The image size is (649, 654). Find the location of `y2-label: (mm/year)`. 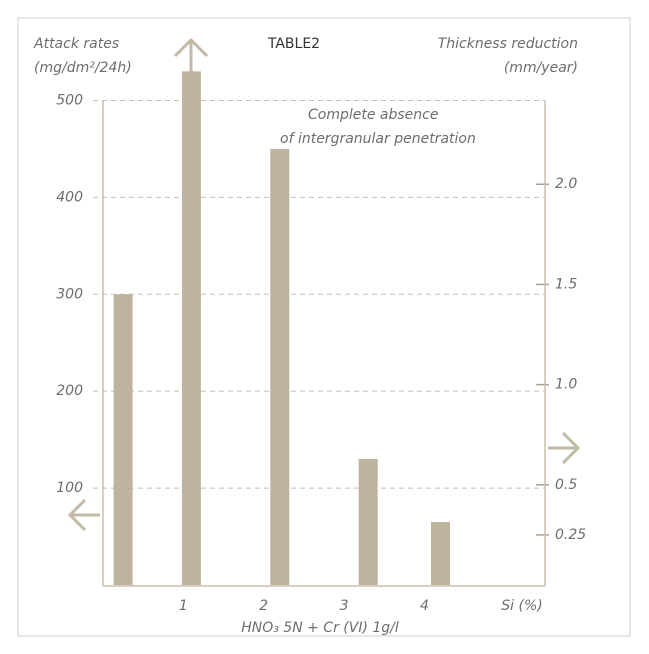

y2-label: (mm/year) is located at coordinates (541, 68).